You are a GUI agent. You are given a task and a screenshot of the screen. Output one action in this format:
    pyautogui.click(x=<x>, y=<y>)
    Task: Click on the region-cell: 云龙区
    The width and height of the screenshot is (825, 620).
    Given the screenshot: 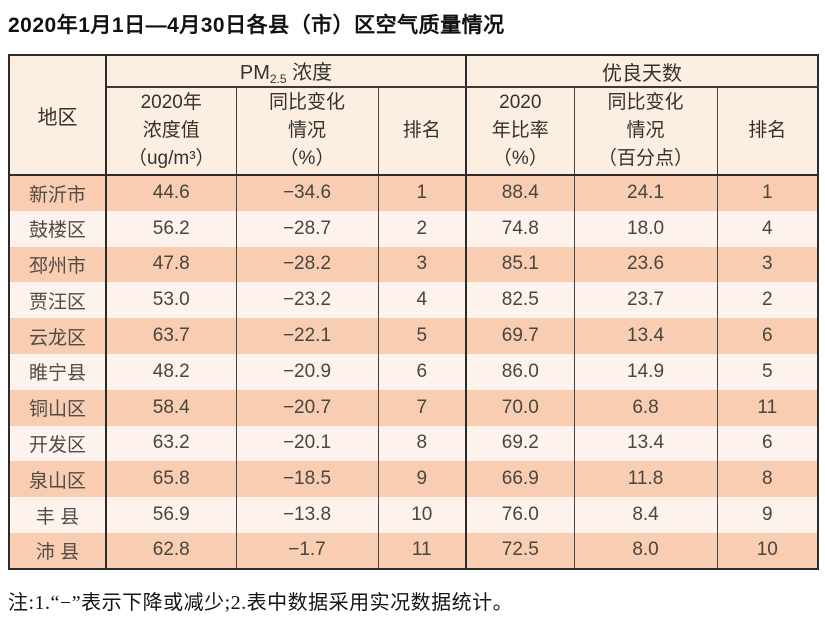 What is the action you would take?
    pyautogui.click(x=58, y=336)
    